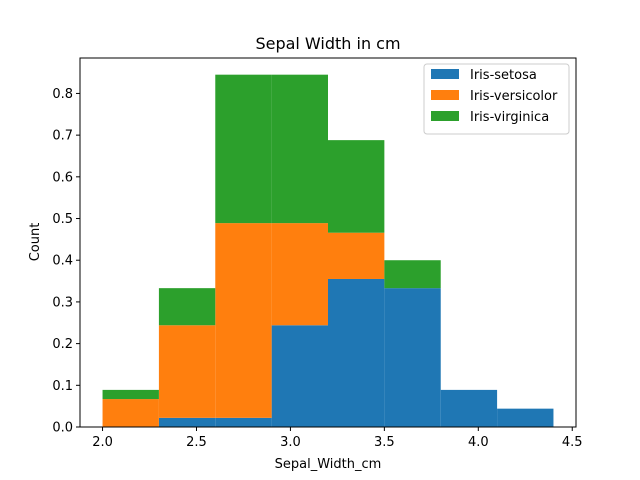 This screenshot has width=640, height=480. What do you see at coordinates (102, 442) in the screenshot?
I see `x-tick-label: 2.0` at bounding box center [102, 442].